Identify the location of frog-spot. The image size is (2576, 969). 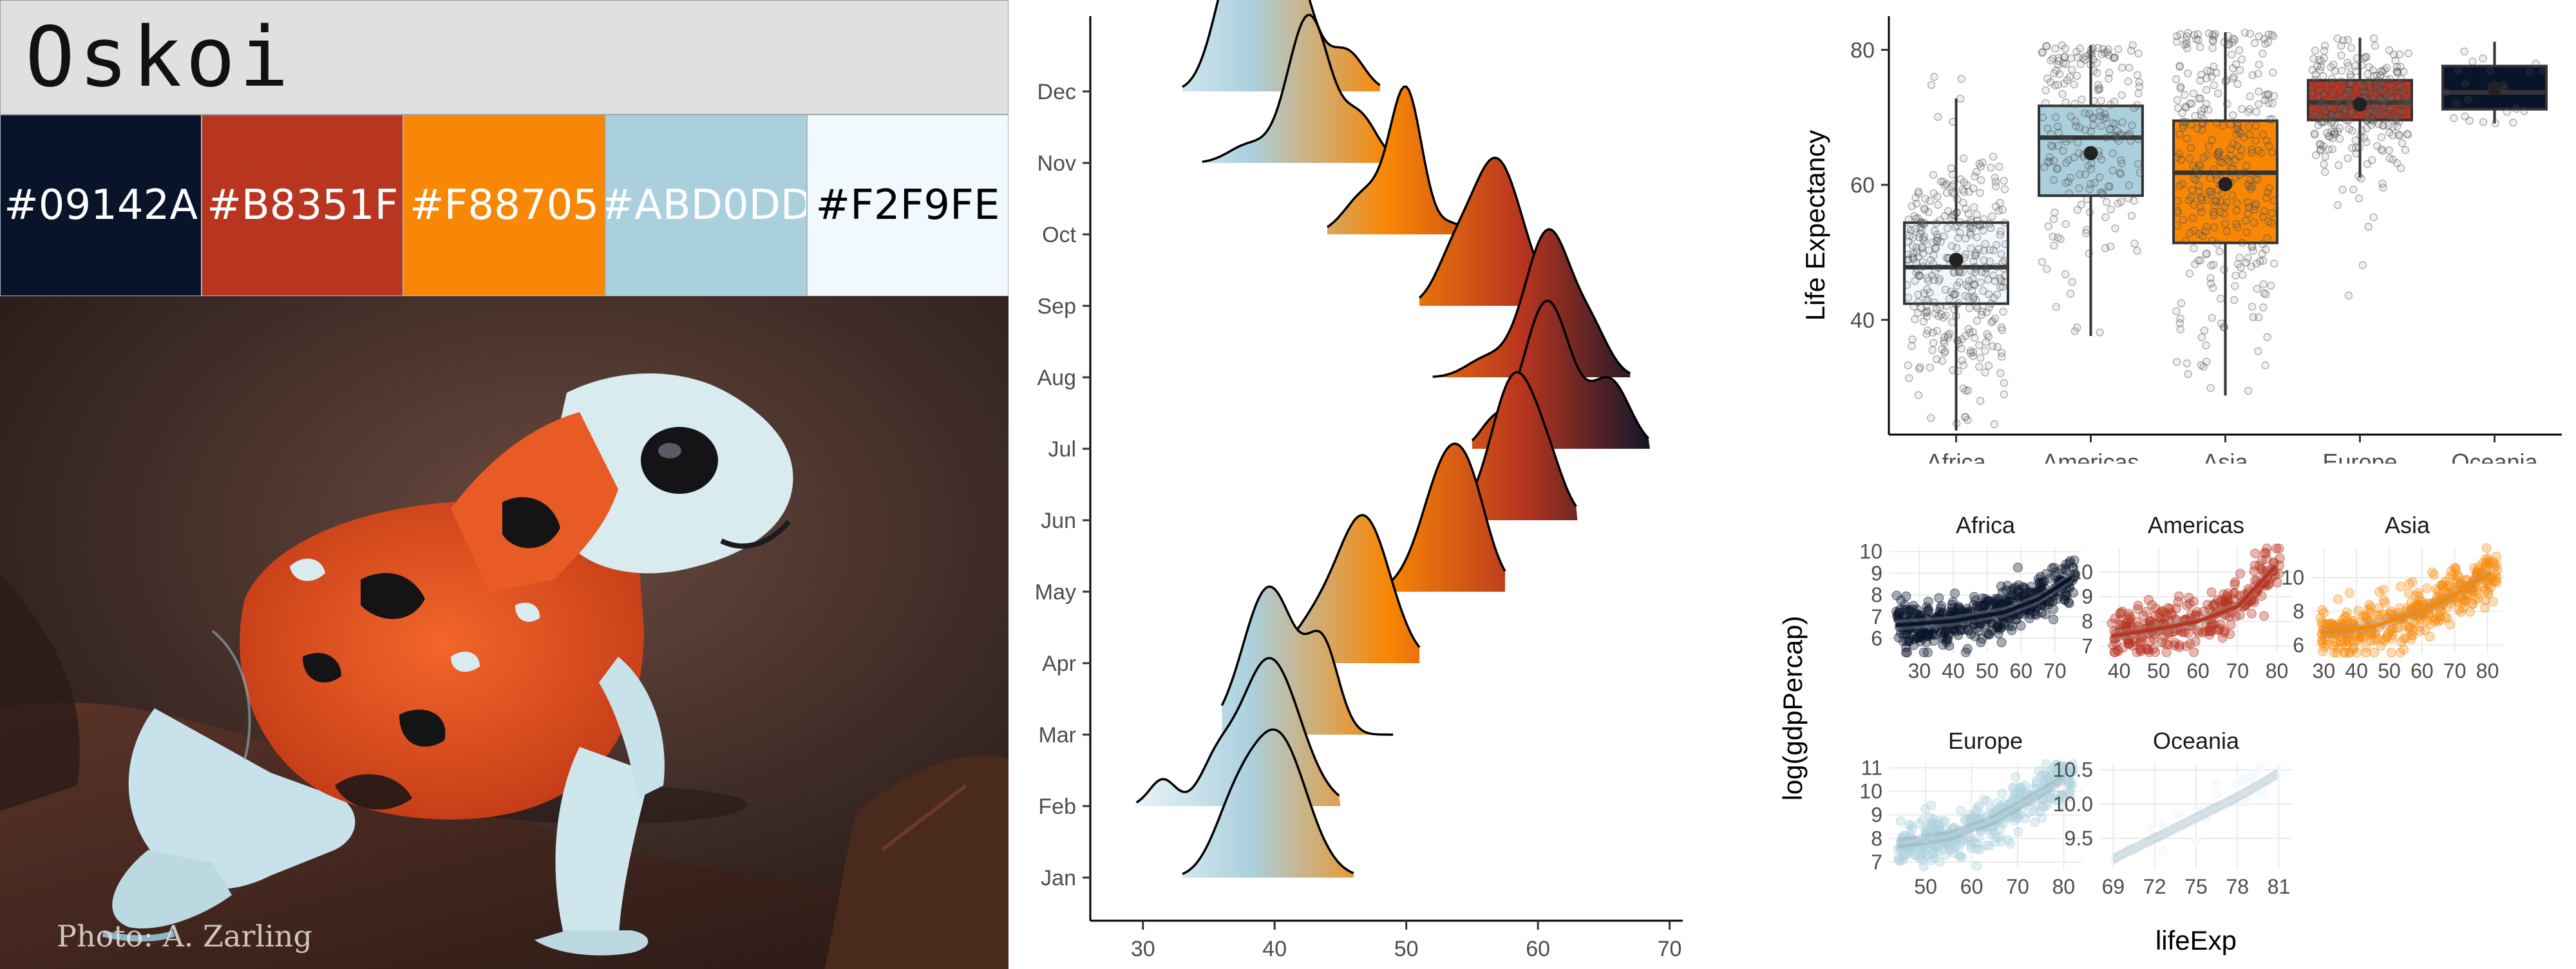
(393, 596).